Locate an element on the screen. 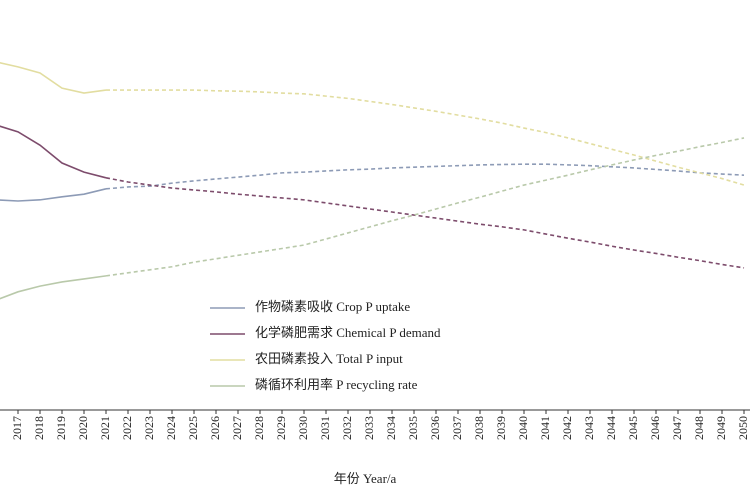 This screenshot has height=500, width=750. legend-label: 作物磷素吸收 Crop P uptake is located at coordinates (332, 306).